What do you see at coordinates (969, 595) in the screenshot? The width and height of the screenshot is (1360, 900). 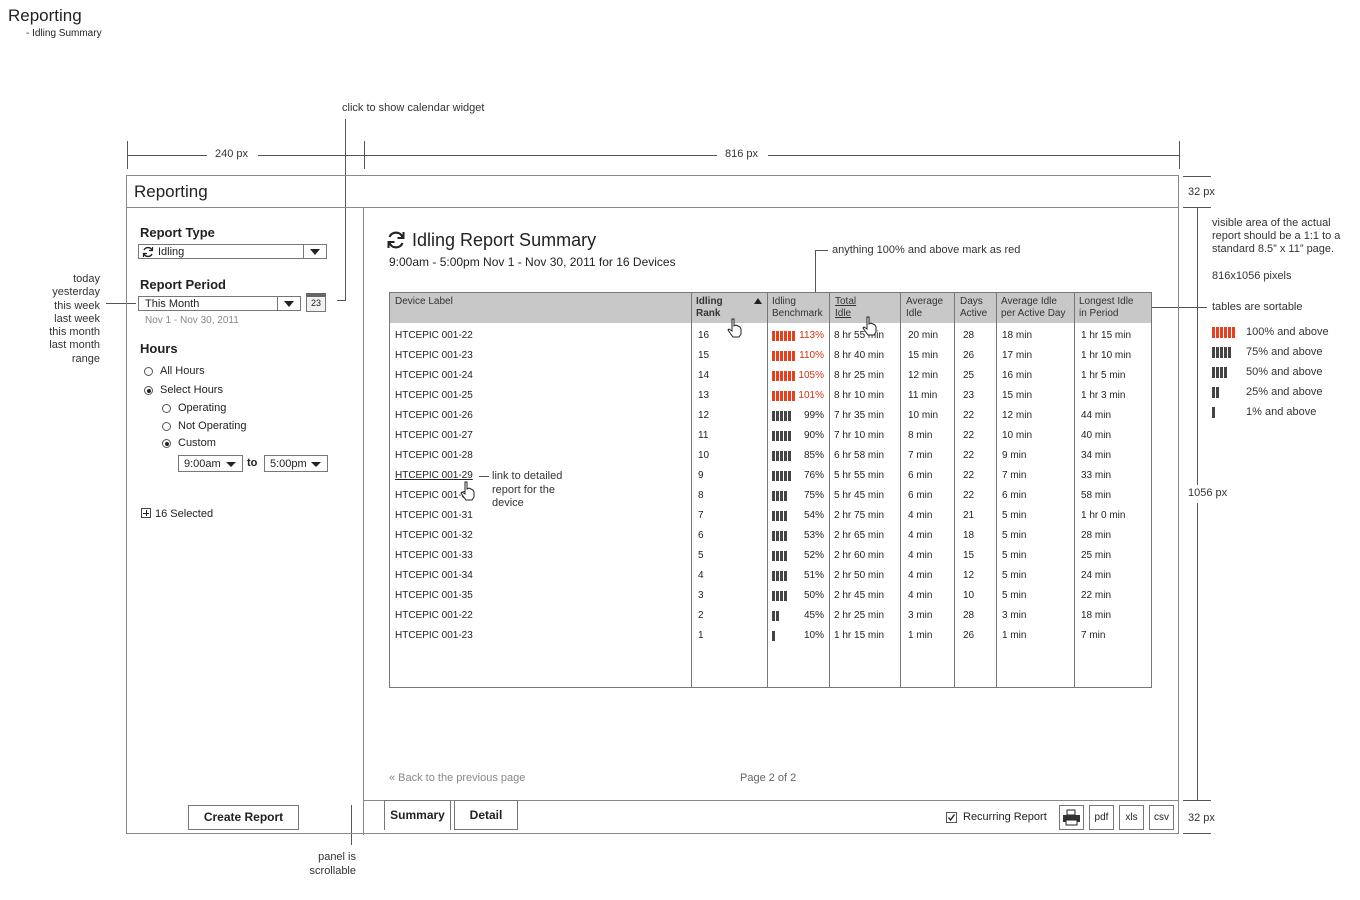 I see `days-active-cell: 10` at bounding box center [969, 595].